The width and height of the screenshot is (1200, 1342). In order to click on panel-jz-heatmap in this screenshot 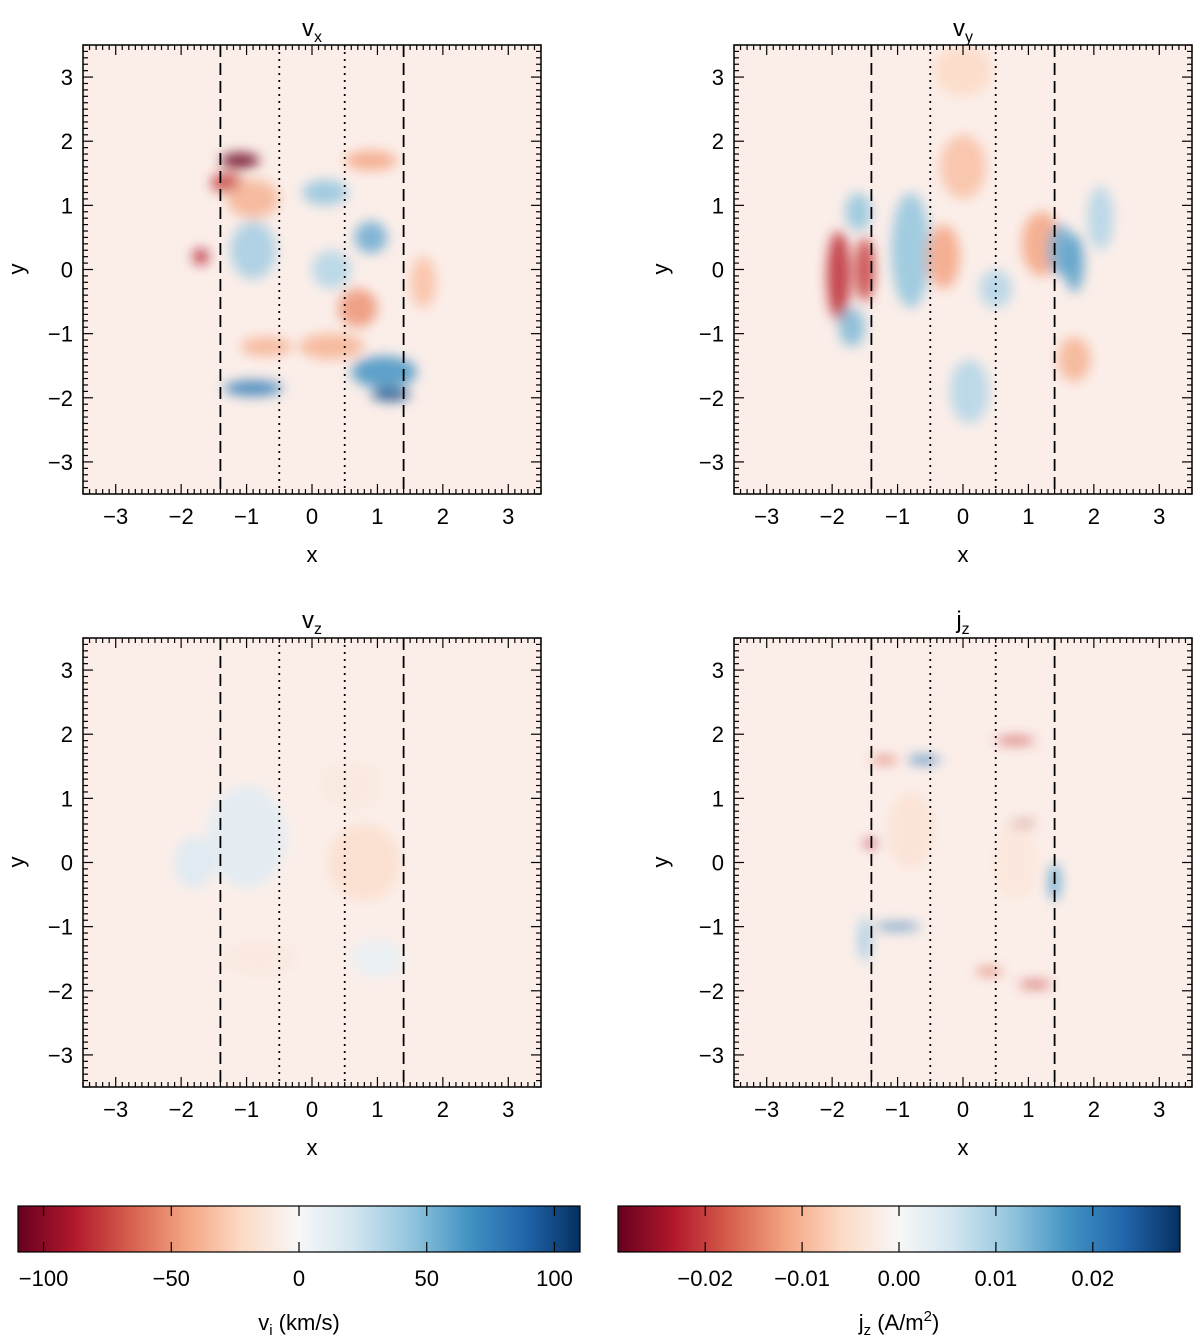, I will do `click(963, 862)`.